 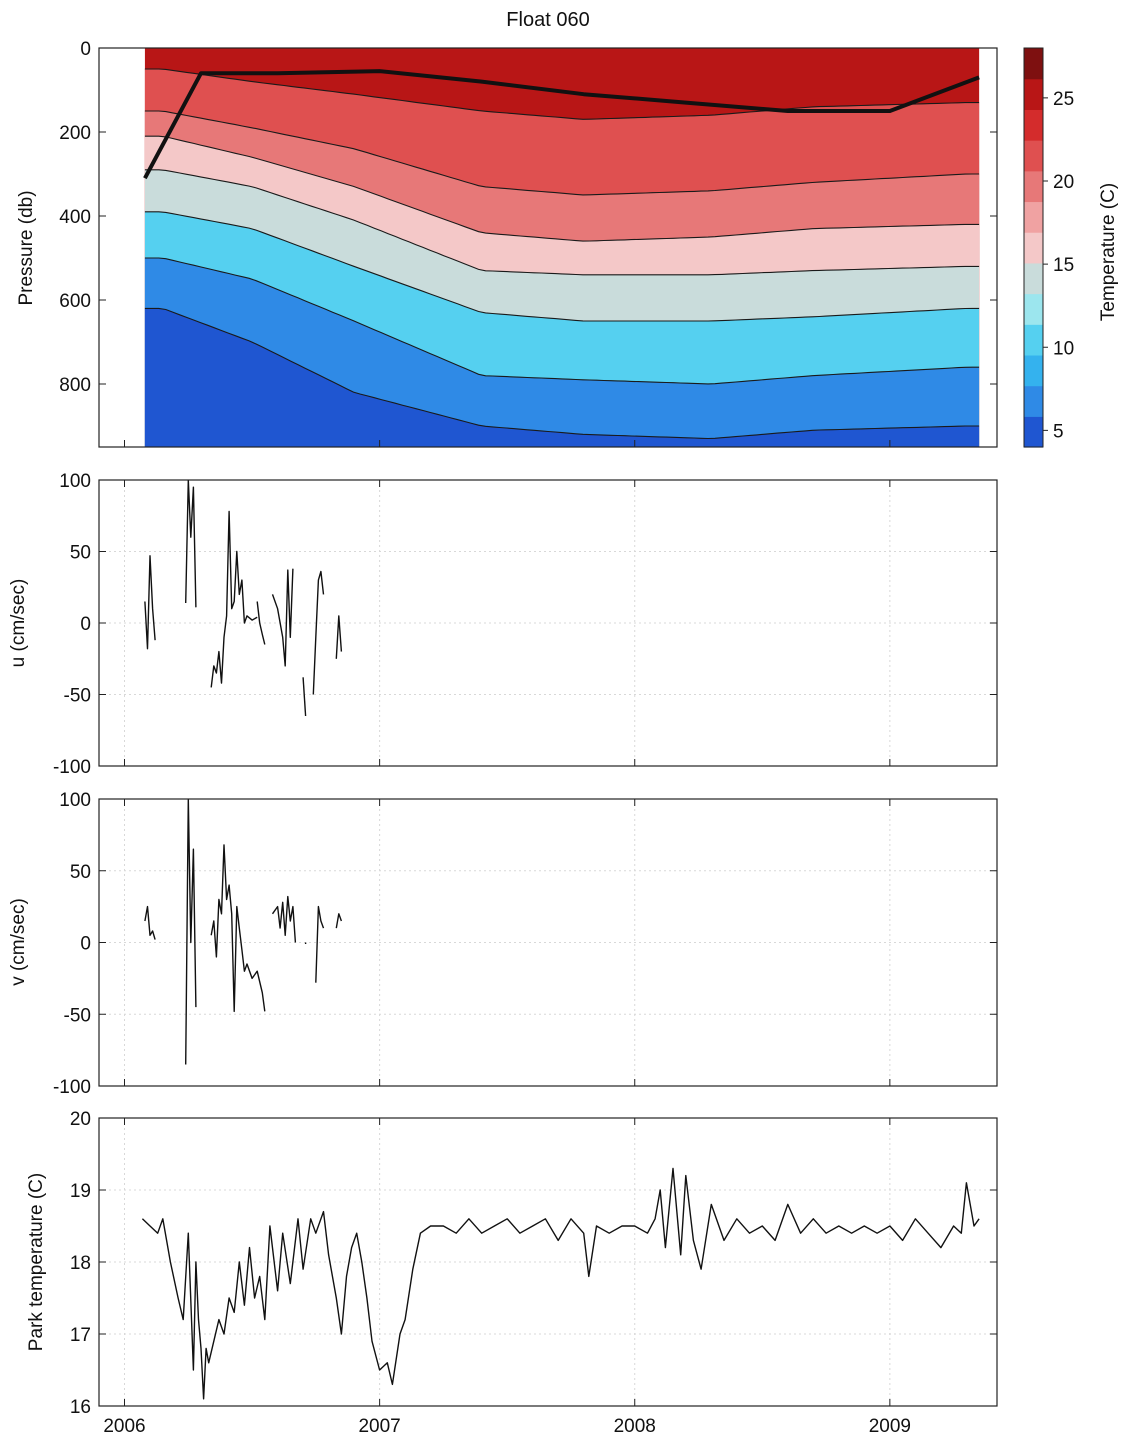 I want to click on colorbar-blocks, so click(x=1033, y=248).